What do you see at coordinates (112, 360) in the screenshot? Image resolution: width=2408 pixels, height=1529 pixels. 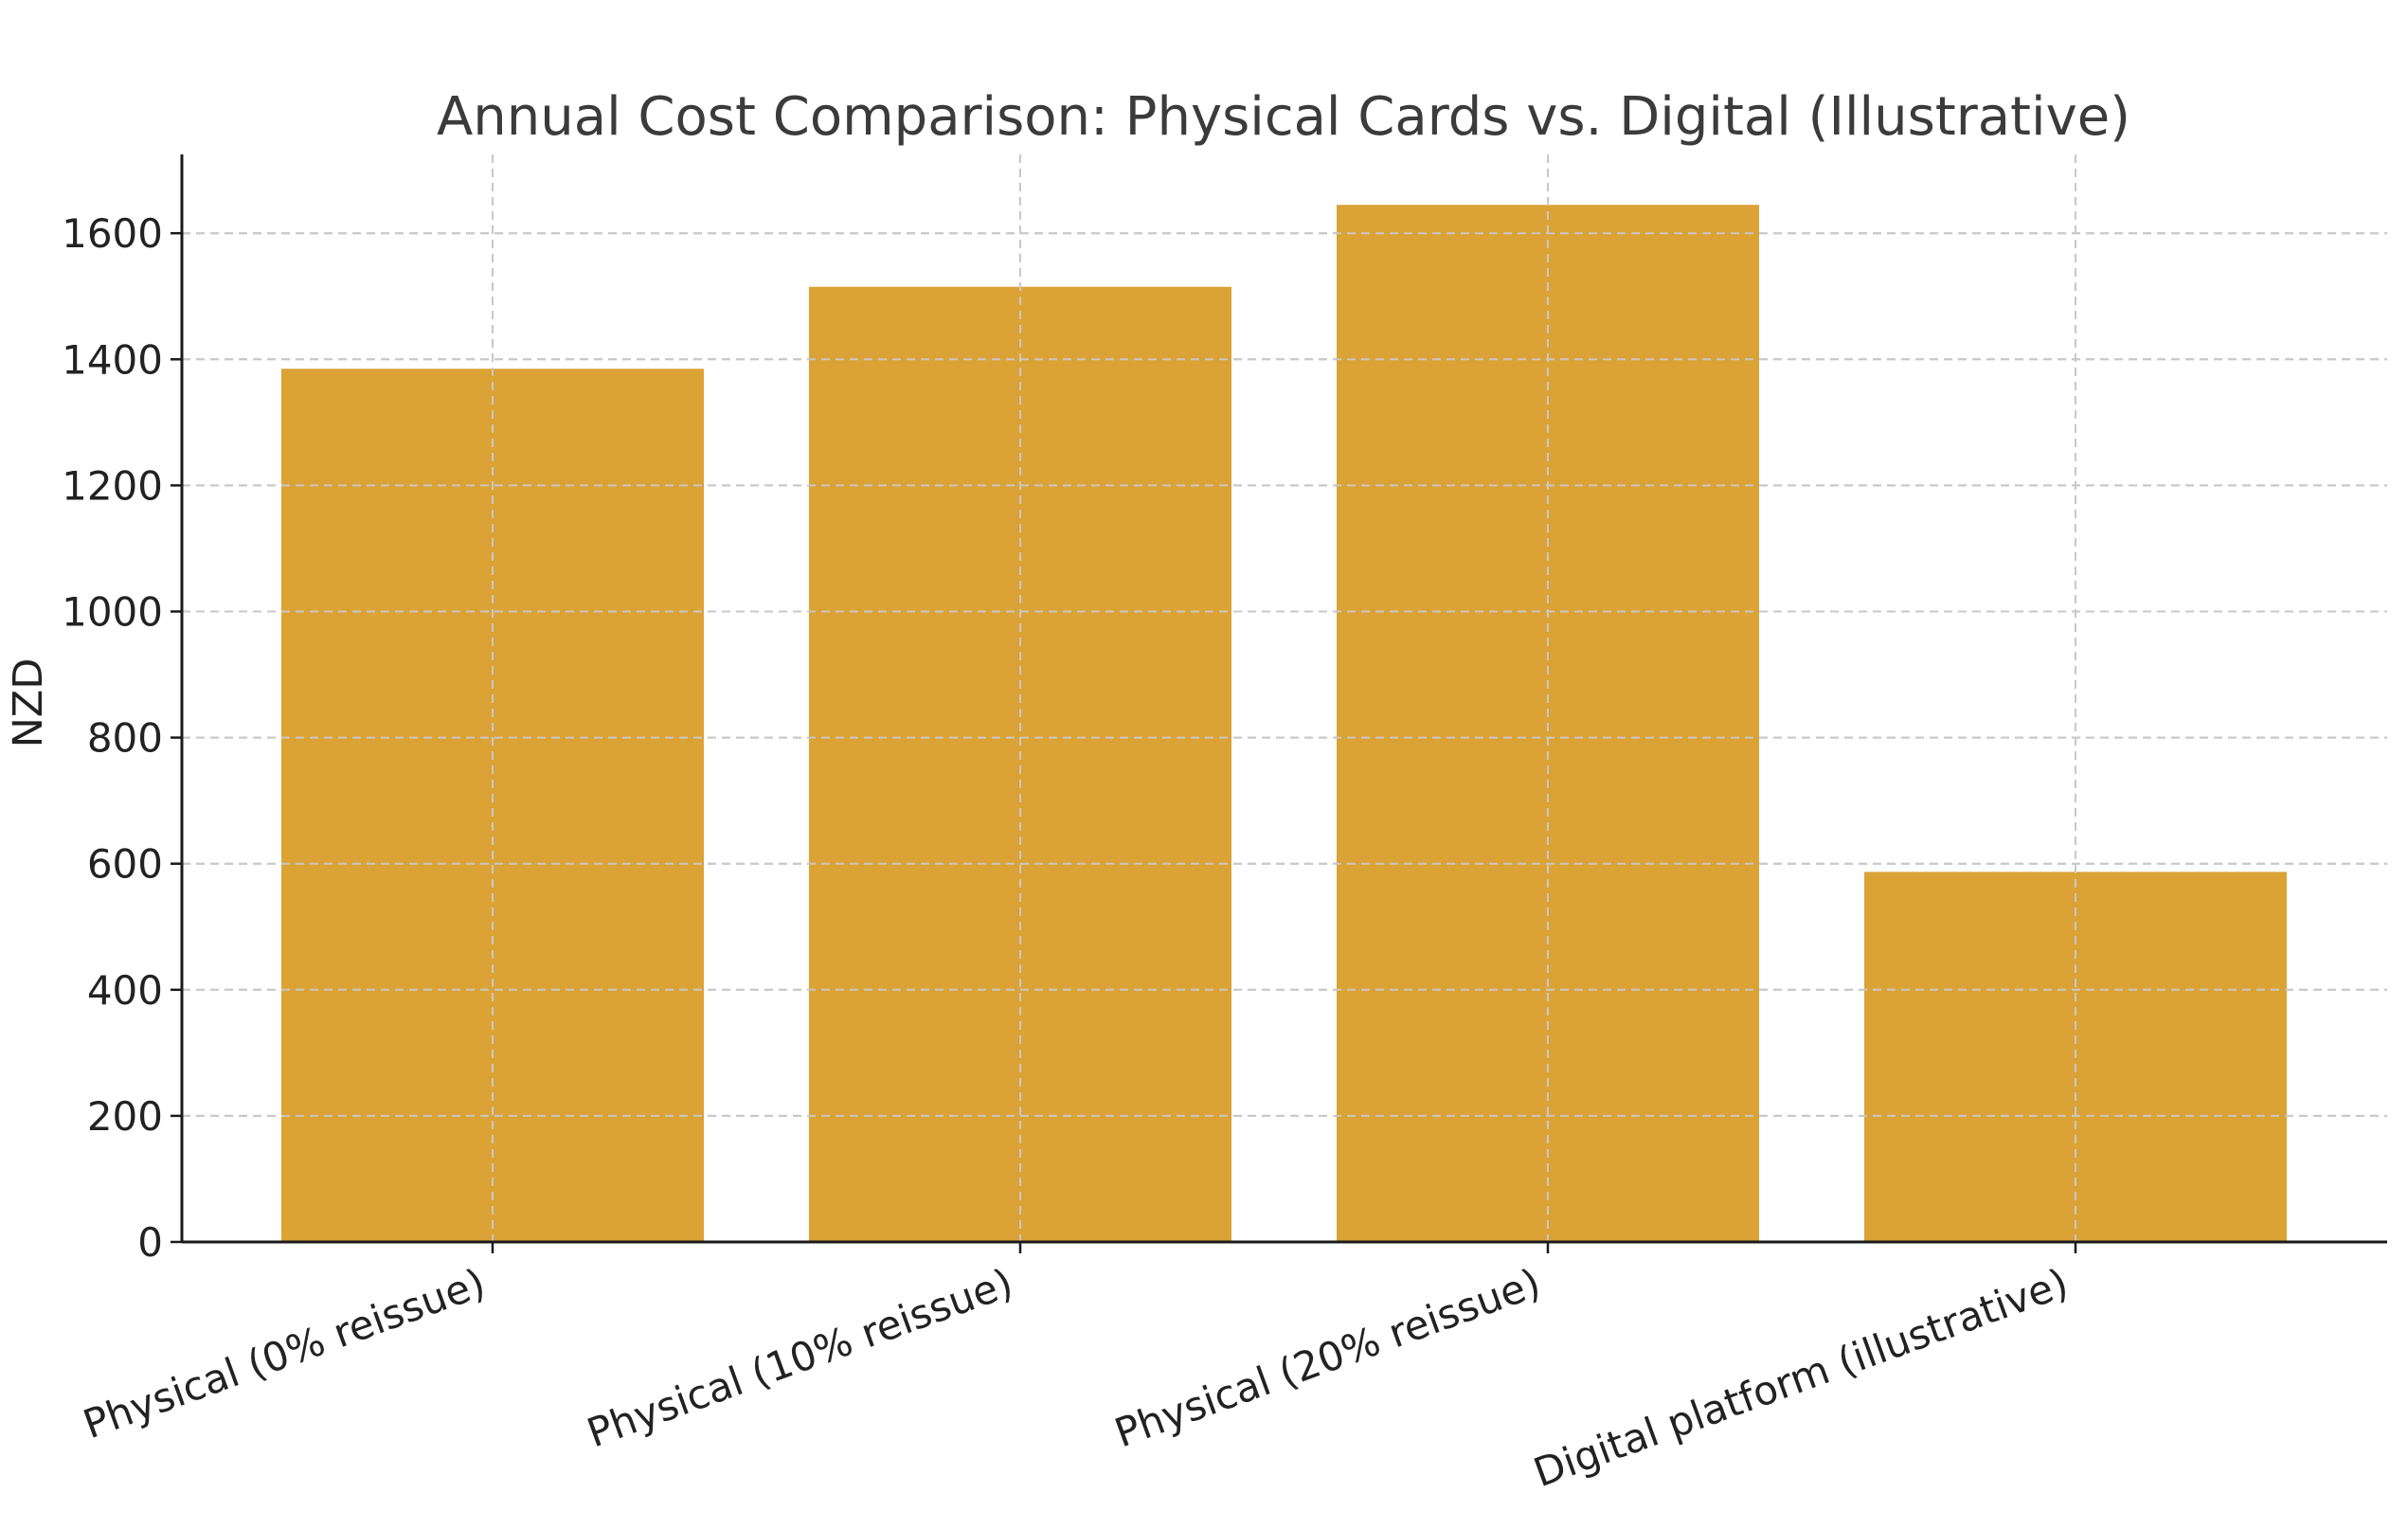 I see `y-tick-label: 1400` at bounding box center [112, 360].